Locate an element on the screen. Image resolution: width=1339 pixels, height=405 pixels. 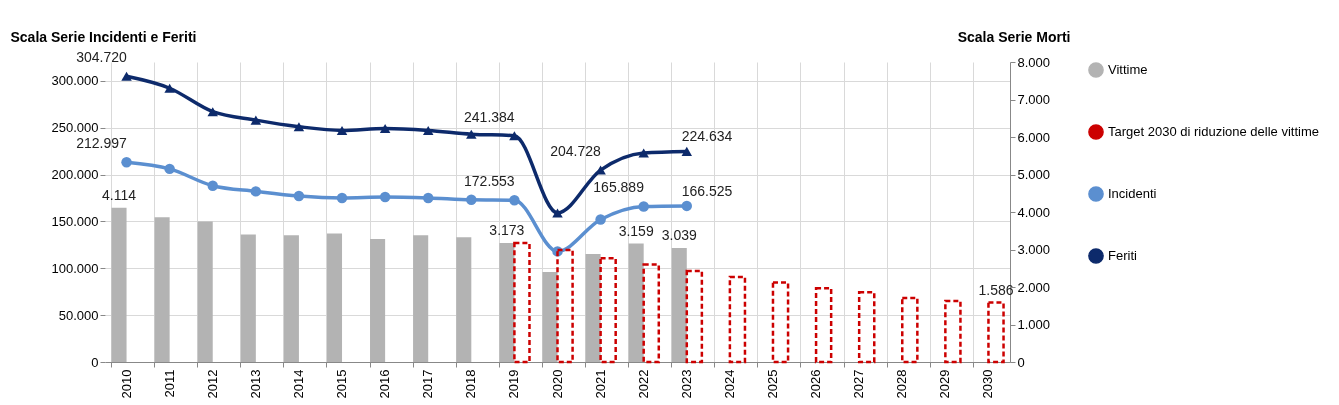
x-tick-label: 2019 is located at coordinates (514, 384).